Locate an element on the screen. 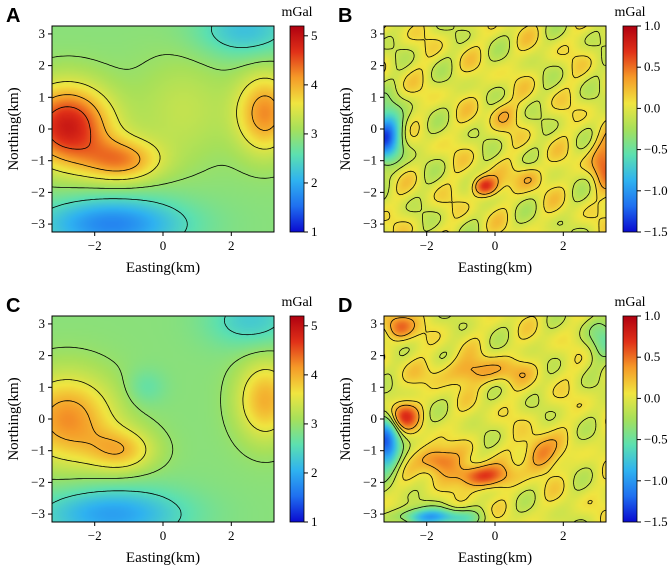 The height and width of the screenshot is (576, 671). panel-letter: C is located at coordinates (13, 306).